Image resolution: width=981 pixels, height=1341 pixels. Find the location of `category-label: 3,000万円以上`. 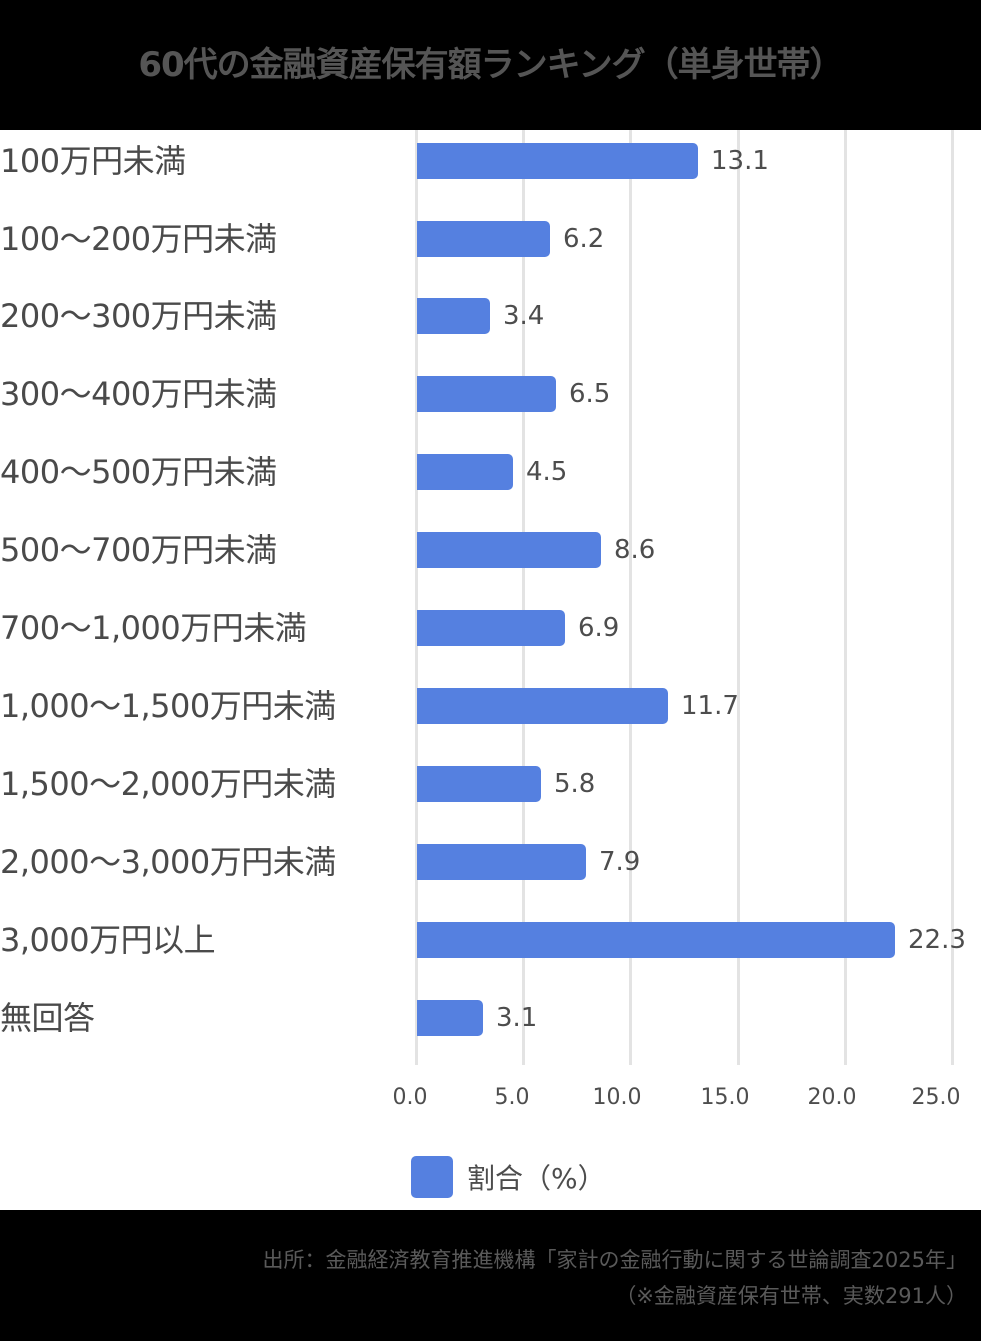

category-label: 3,000万円以上 is located at coordinates (108, 940).